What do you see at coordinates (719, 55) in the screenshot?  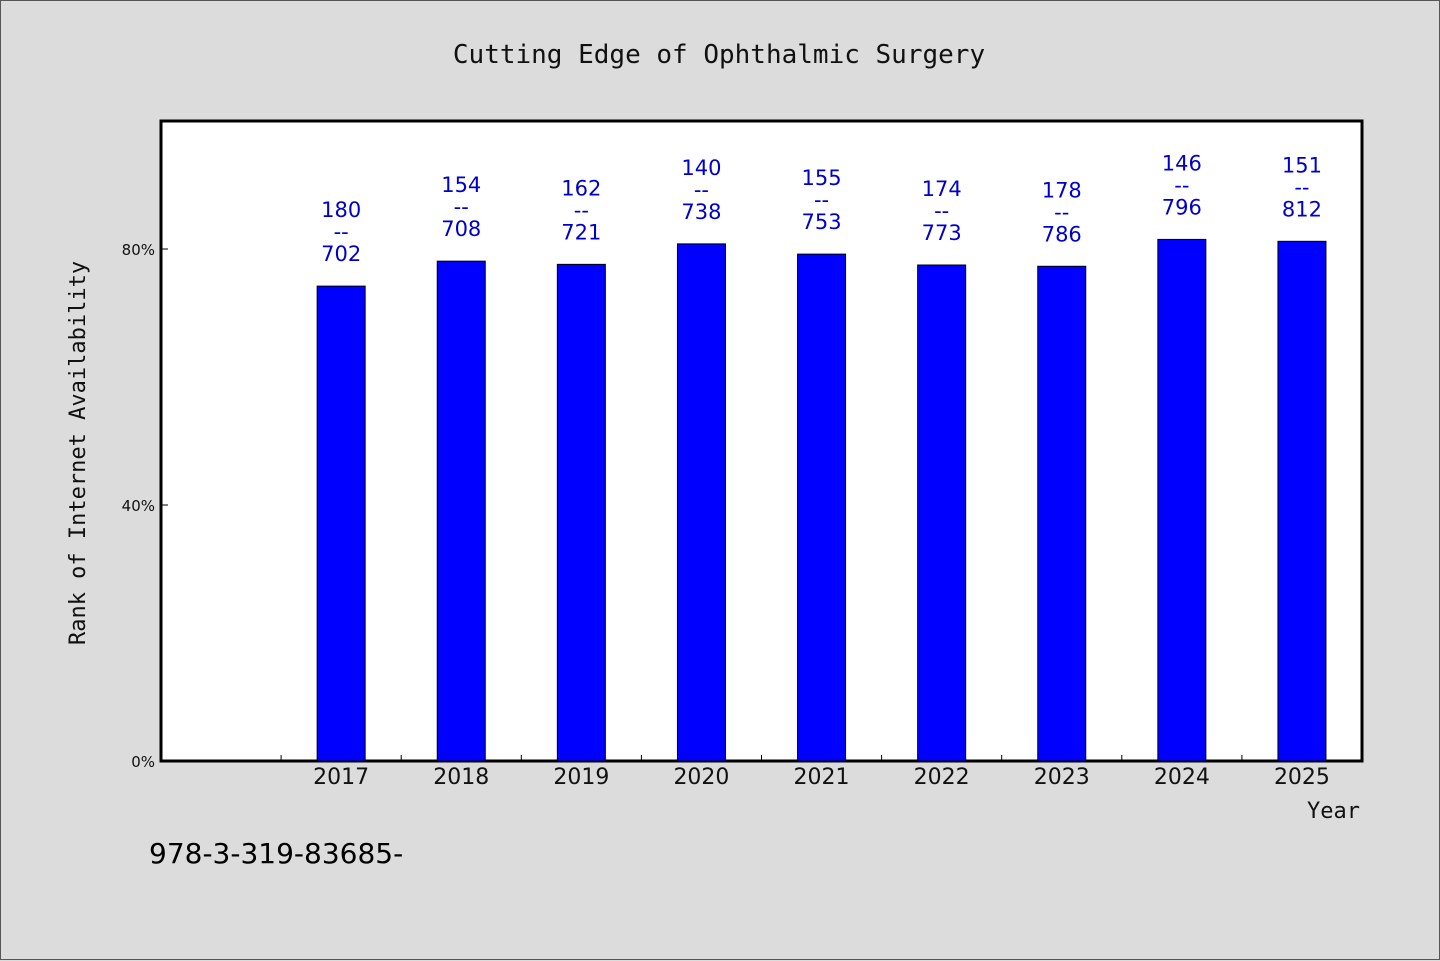 I see `chart-title: Cutting Edge of Ophthalmic Surgery` at bounding box center [719, 55].